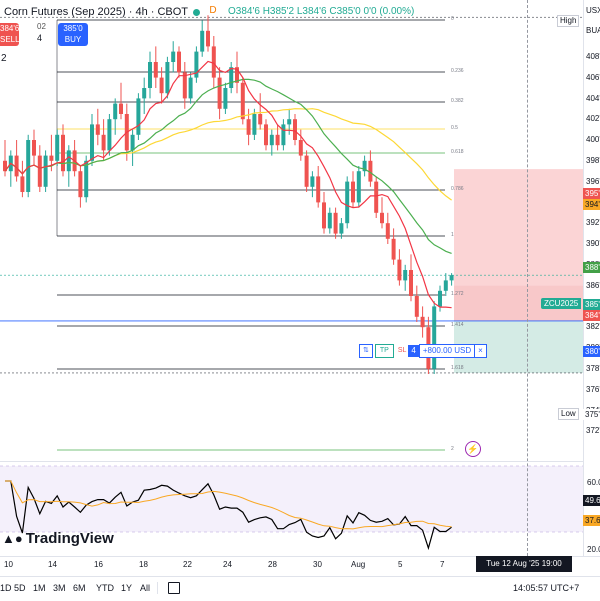 Image resolution: width=600 pixels, height=601 pixels. Describe the element at coordinates (593, 181) in the screenshot. I see `price-tick: 396'0` at that location.